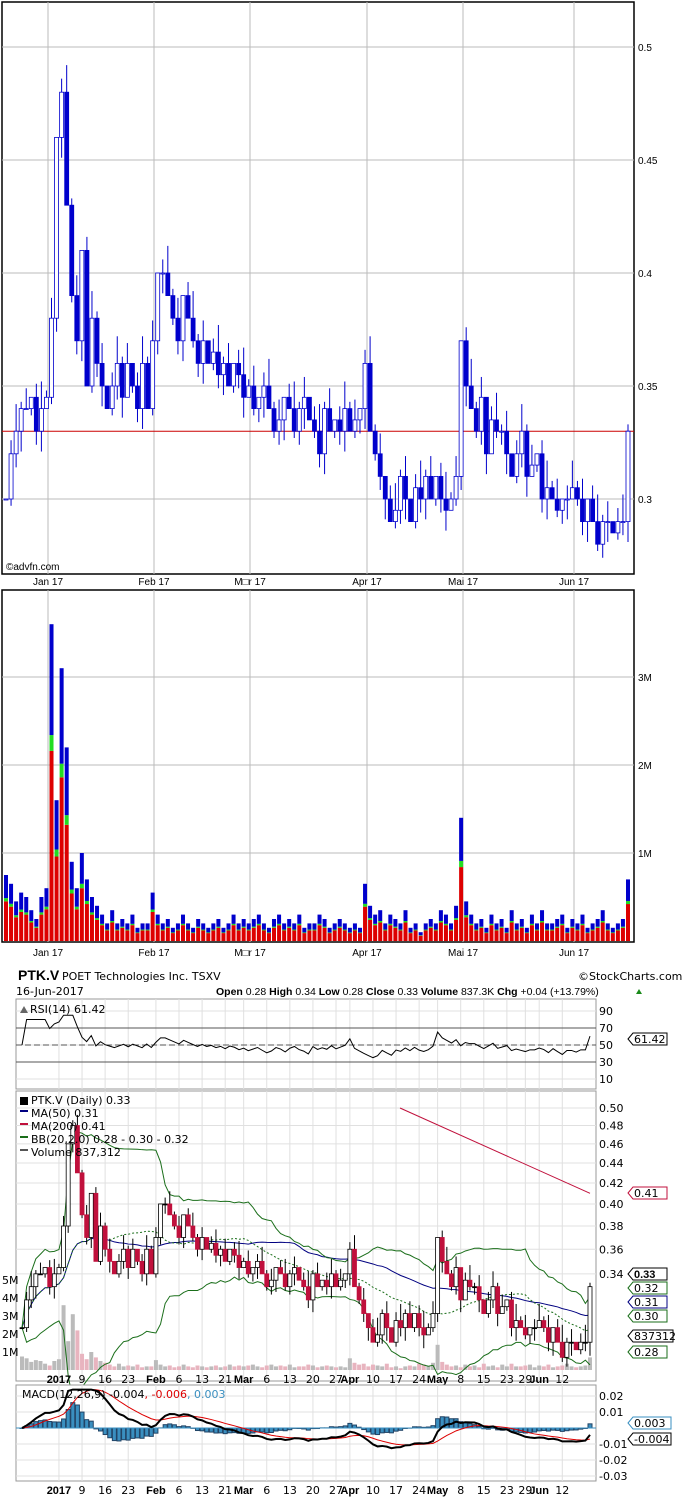 The image size is (684, 1500). I want to click on x-tick-label: 8, so click(460, 1490).